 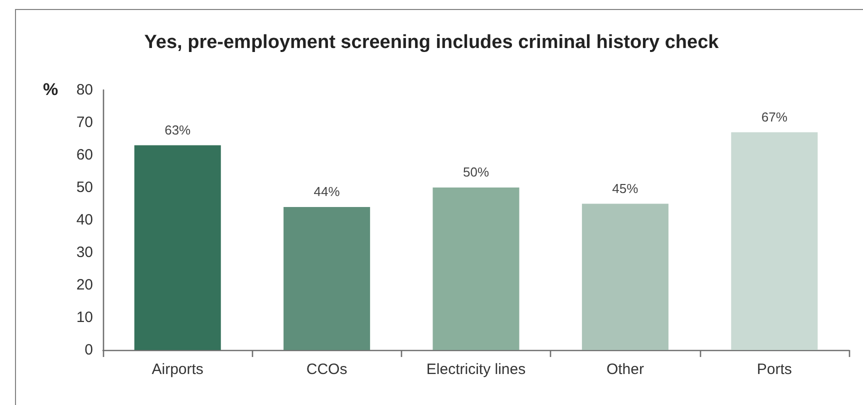 What do you see at coordinates (625, 188) in the screenshot?
I see `data-label: 45%` at bounding box center [625, 188].